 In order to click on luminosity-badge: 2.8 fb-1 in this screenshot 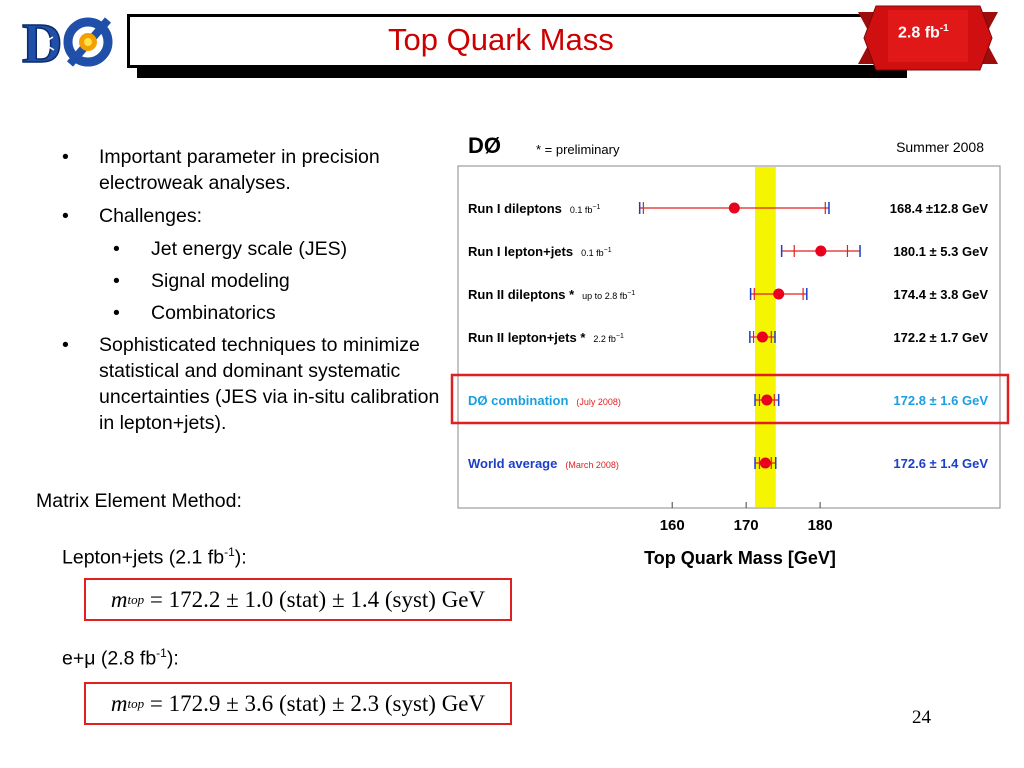, I will do `click(923, 32)`.